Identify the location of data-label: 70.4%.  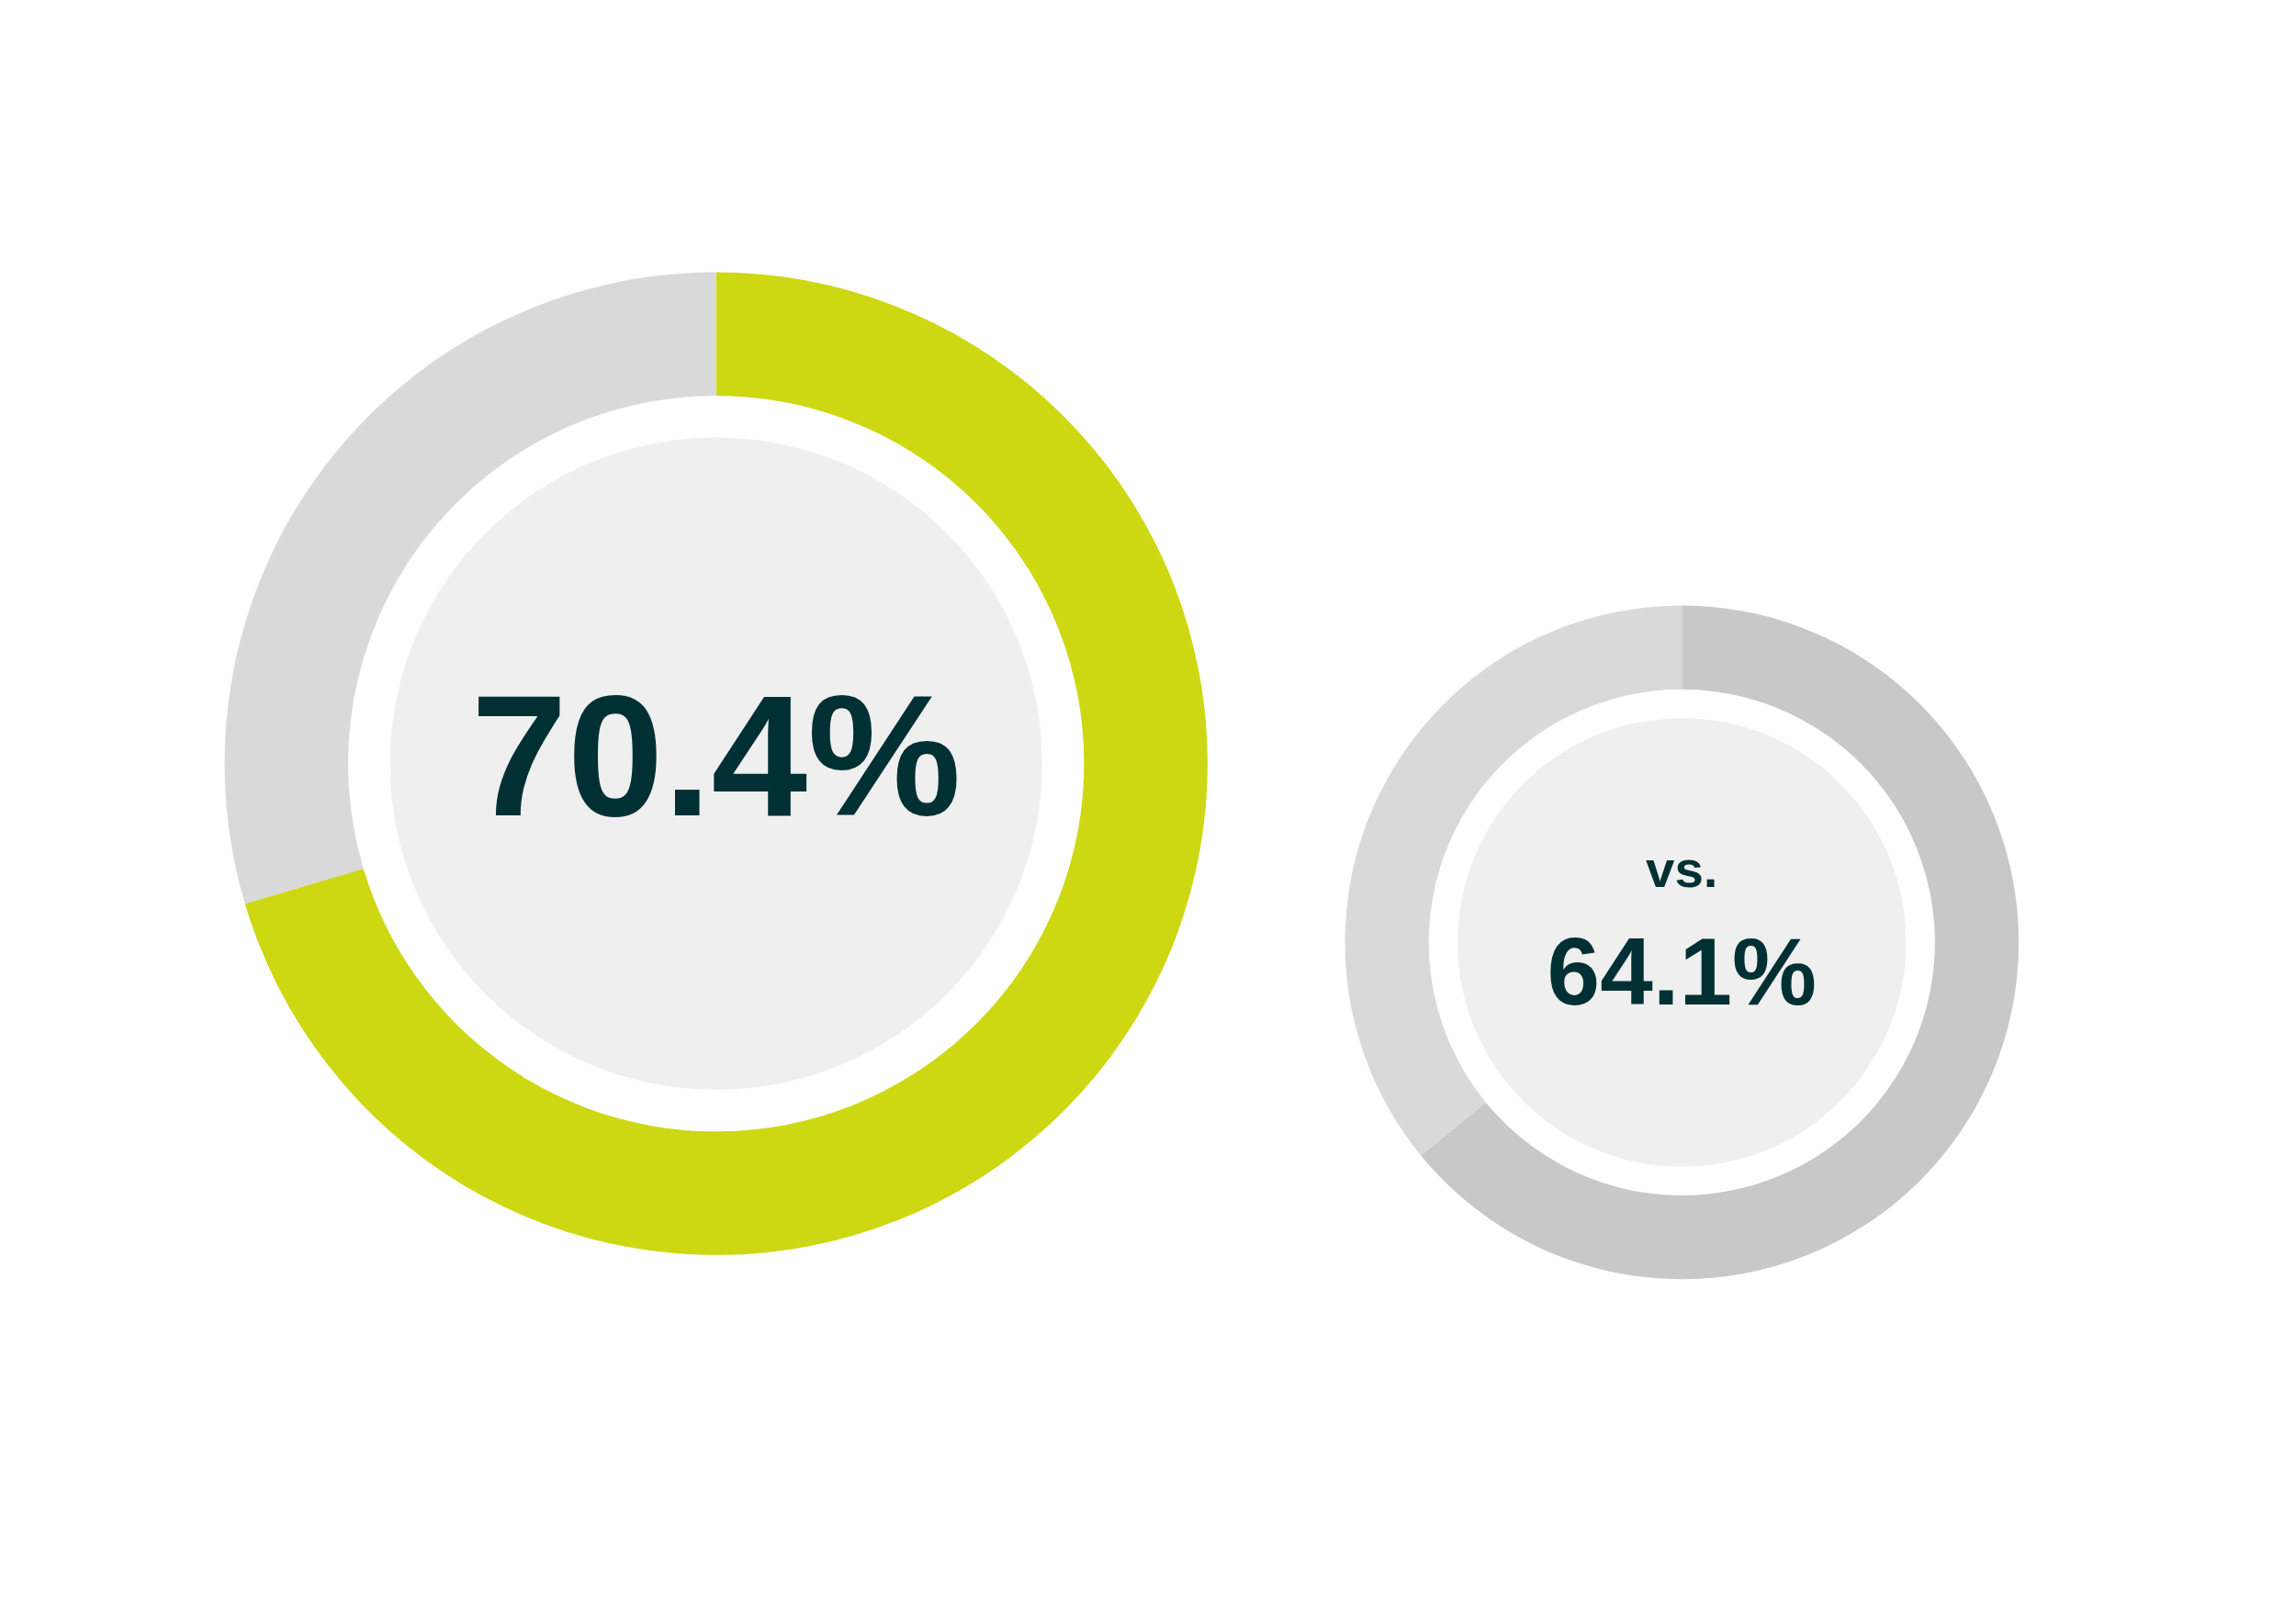
(716, 756).